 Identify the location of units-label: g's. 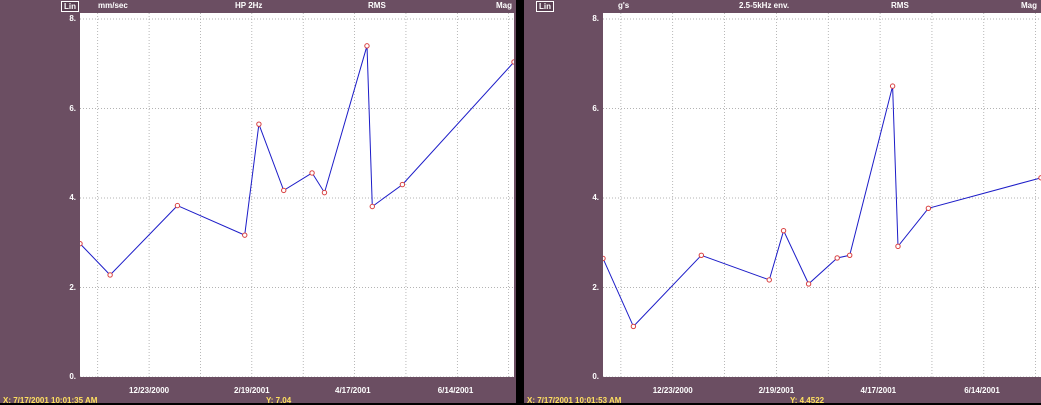
(624, 5).